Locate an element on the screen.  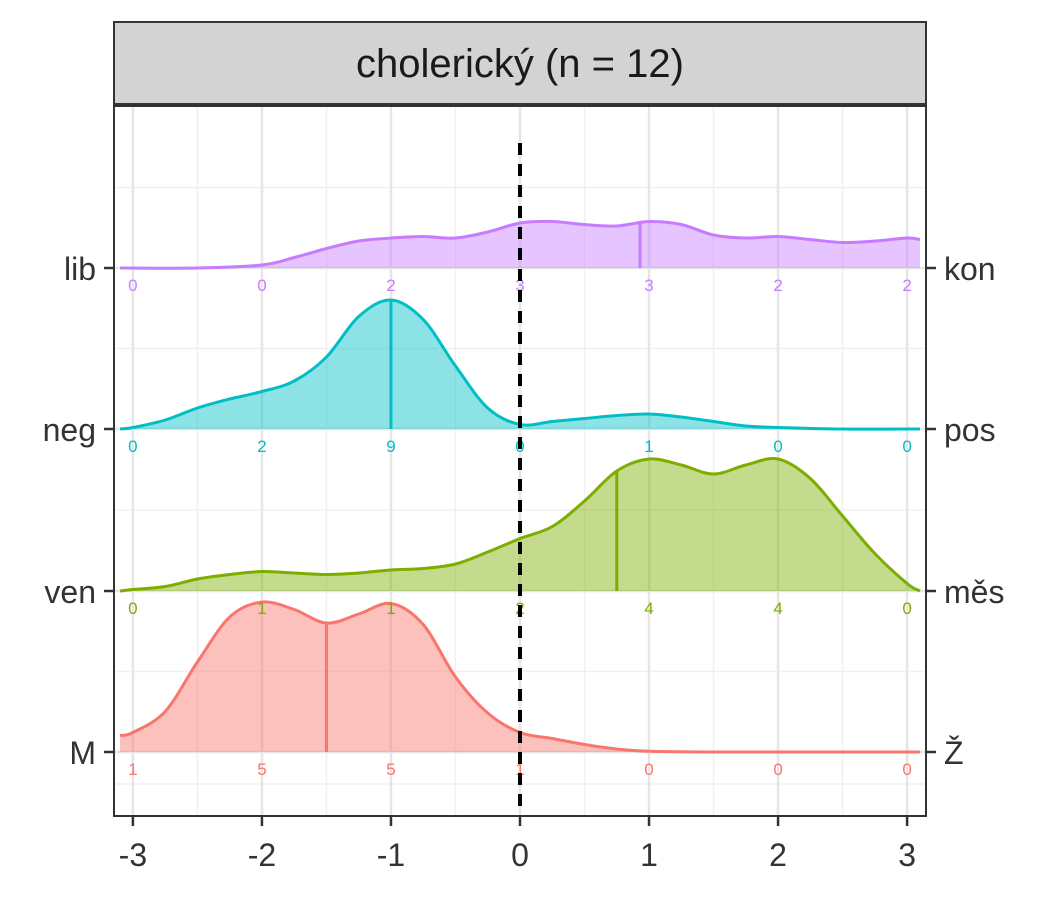
y-label-right: Ž is located at coordinates (954, 753).